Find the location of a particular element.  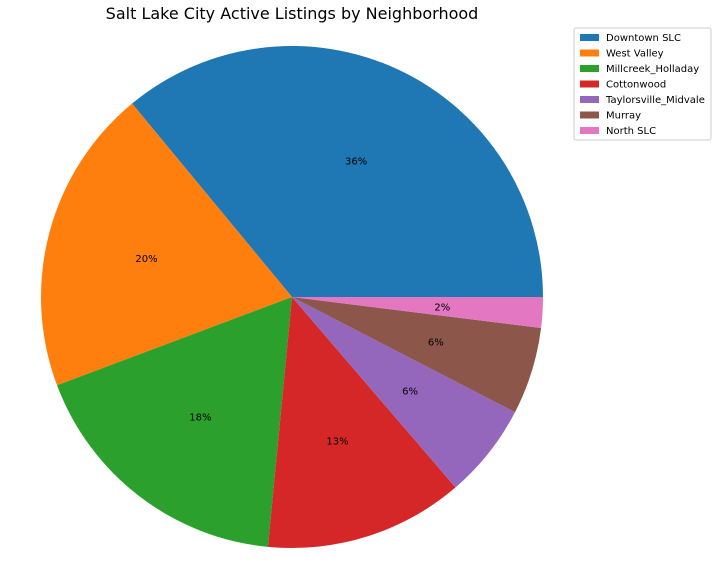

pie-slice-north-slc is located at coordinates (417, 313).